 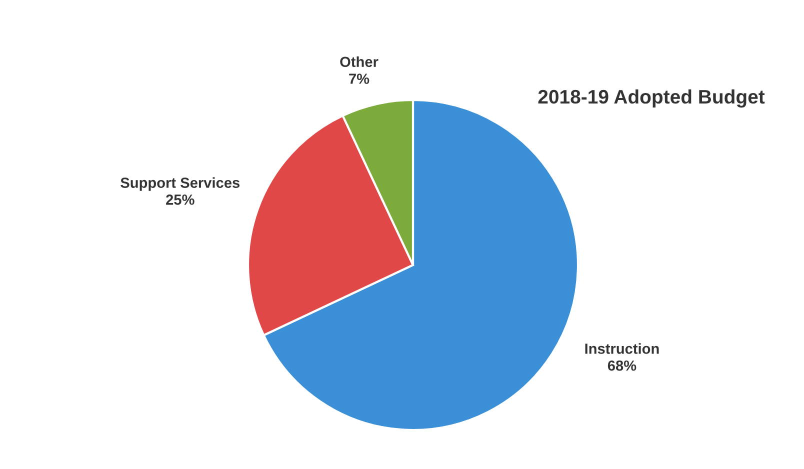 What do you see at coordinates (359, 79) in the screenshot?
I see `data-label: 7%` at bounding box center [359, 79].